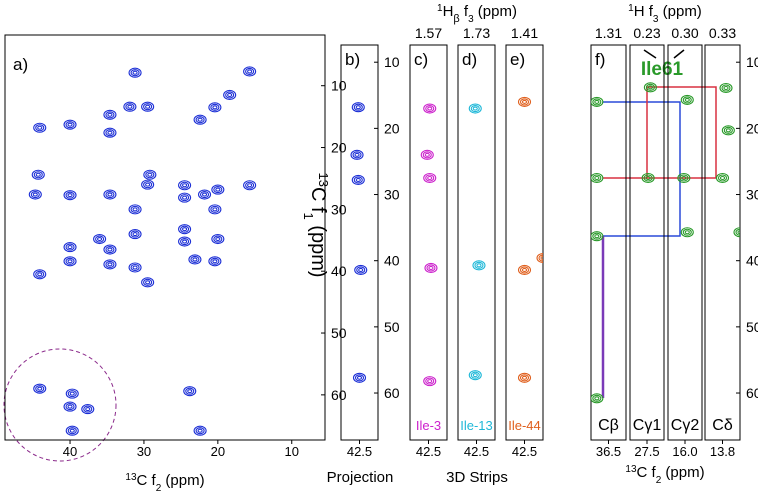  What do you see at coordinates (428, 451) in the screenshot?
I see `x-tick-label: 42.5` at bounding box center [428, 451].